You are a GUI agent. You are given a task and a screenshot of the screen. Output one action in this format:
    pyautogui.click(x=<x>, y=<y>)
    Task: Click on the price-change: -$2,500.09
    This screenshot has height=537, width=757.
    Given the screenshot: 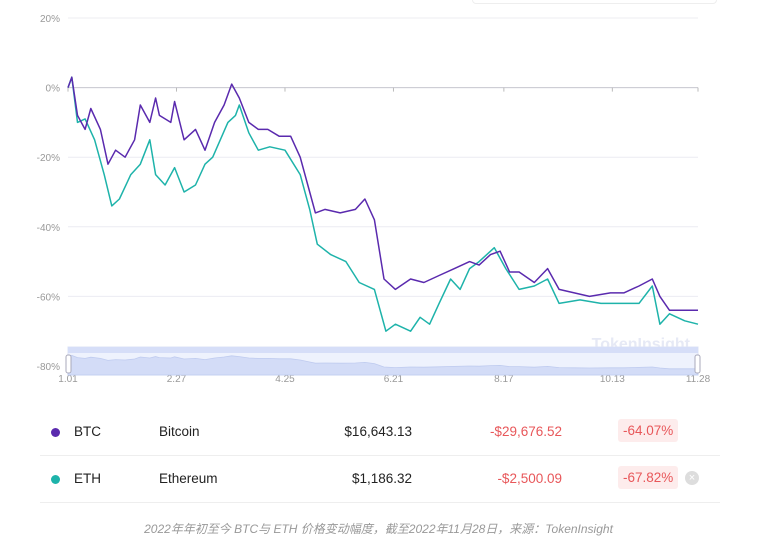 What is the action you would take?
    pyautogui.click(x=529, y=478)
    